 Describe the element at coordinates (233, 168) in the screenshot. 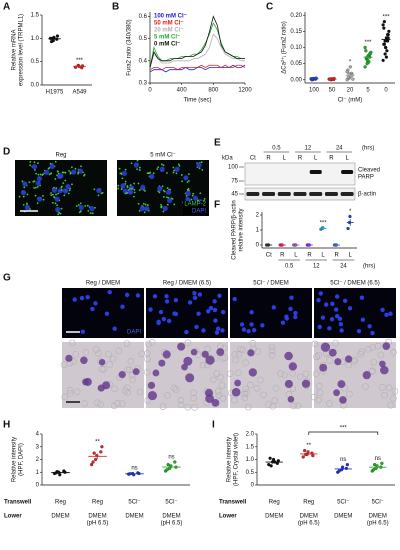

I see `kda-marker: 100` at that location.